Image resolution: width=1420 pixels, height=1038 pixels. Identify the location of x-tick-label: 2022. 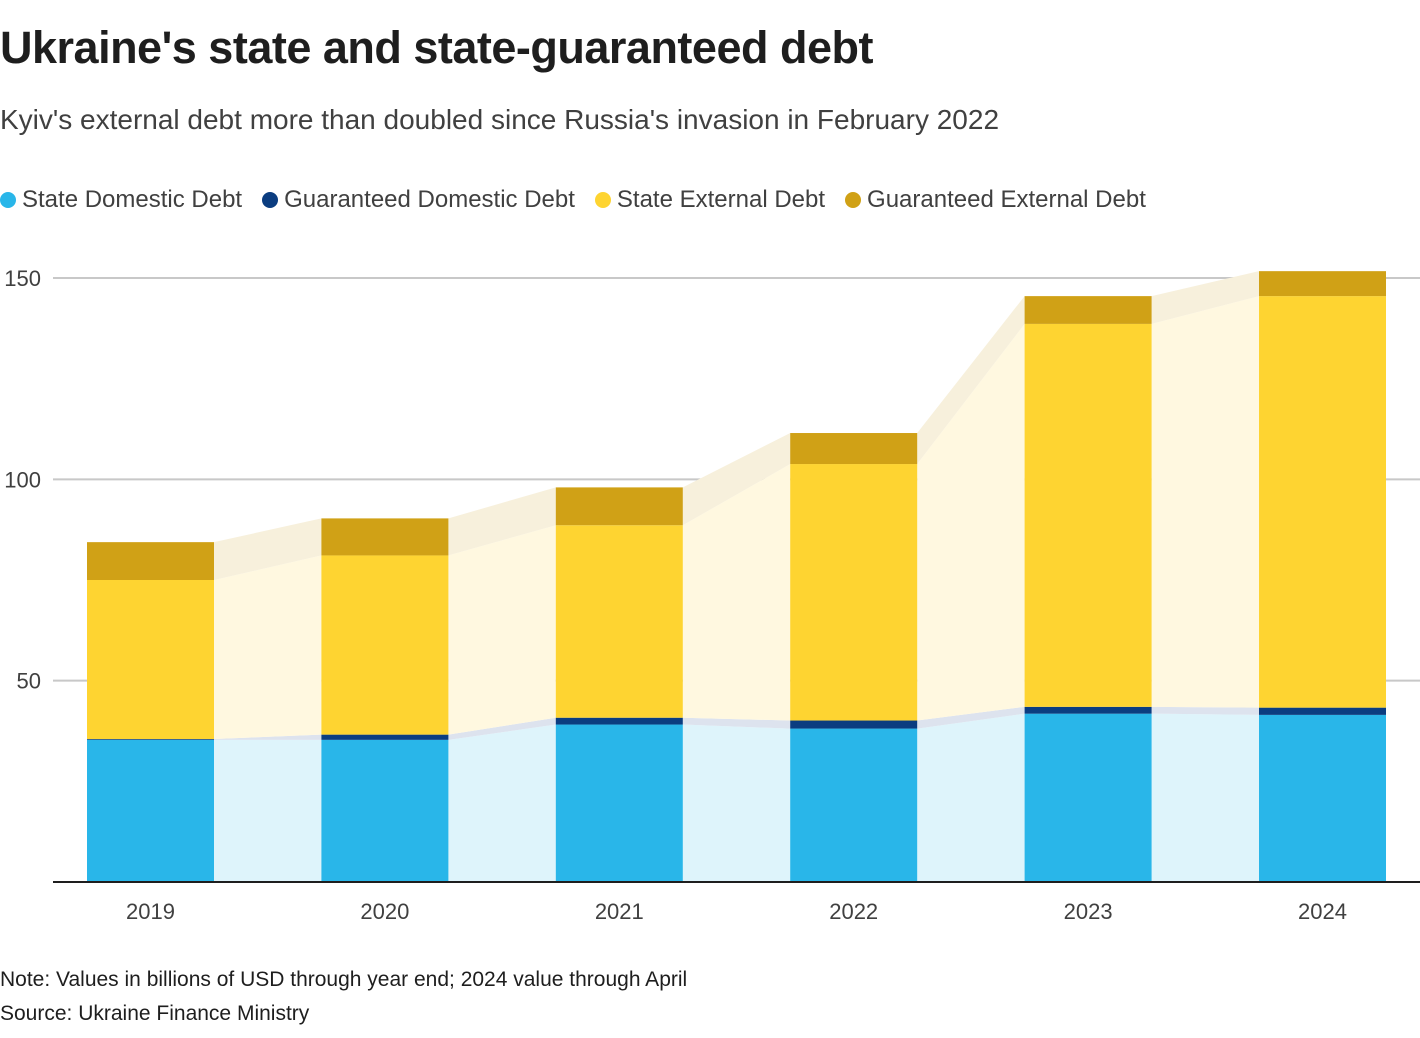
(853, 911).